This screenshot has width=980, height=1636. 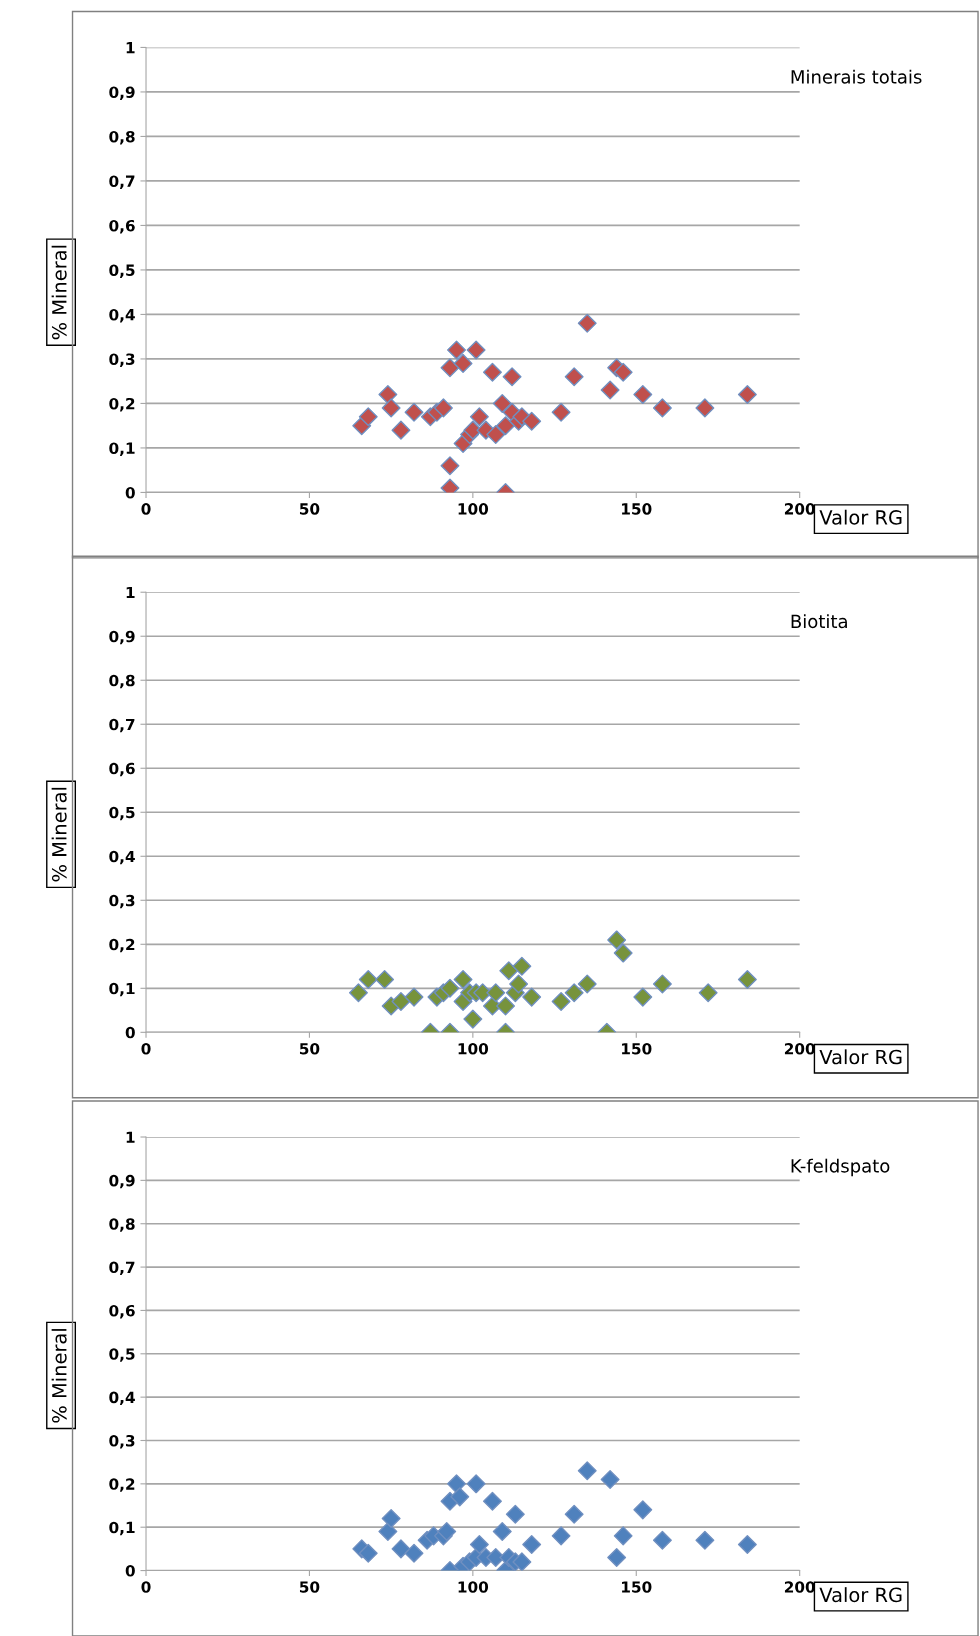 What do you see at coordinates (122, 182) in the screenshot?
I see `y-tick-label: 0,7` at bounding box center [122, 182].